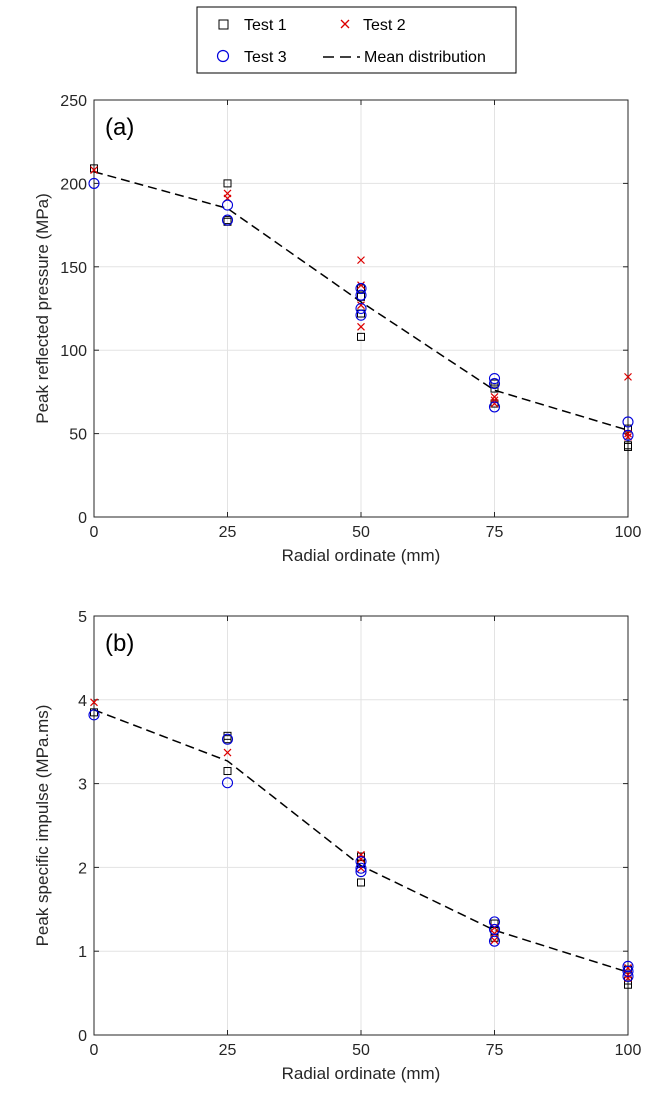 The height and width of the screenshot is (1094, 645). Describe the element at coordinates (73, 351) in the screenshot. I see `y-tick-label: 100` at that location.